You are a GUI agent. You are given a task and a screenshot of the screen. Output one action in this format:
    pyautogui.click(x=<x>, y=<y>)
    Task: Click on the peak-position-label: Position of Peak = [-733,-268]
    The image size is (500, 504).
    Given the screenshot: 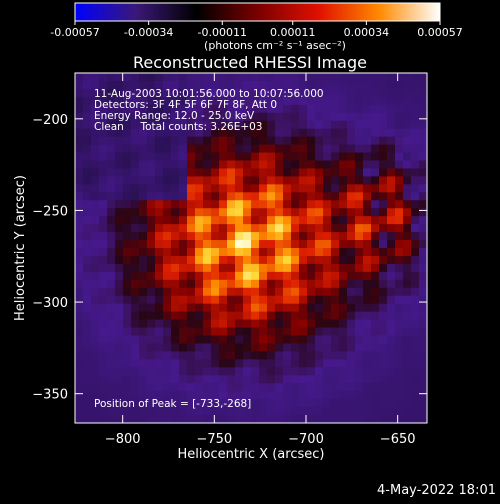 What is the action you would take?
    pyautogui.click(x=172, y=404)
    